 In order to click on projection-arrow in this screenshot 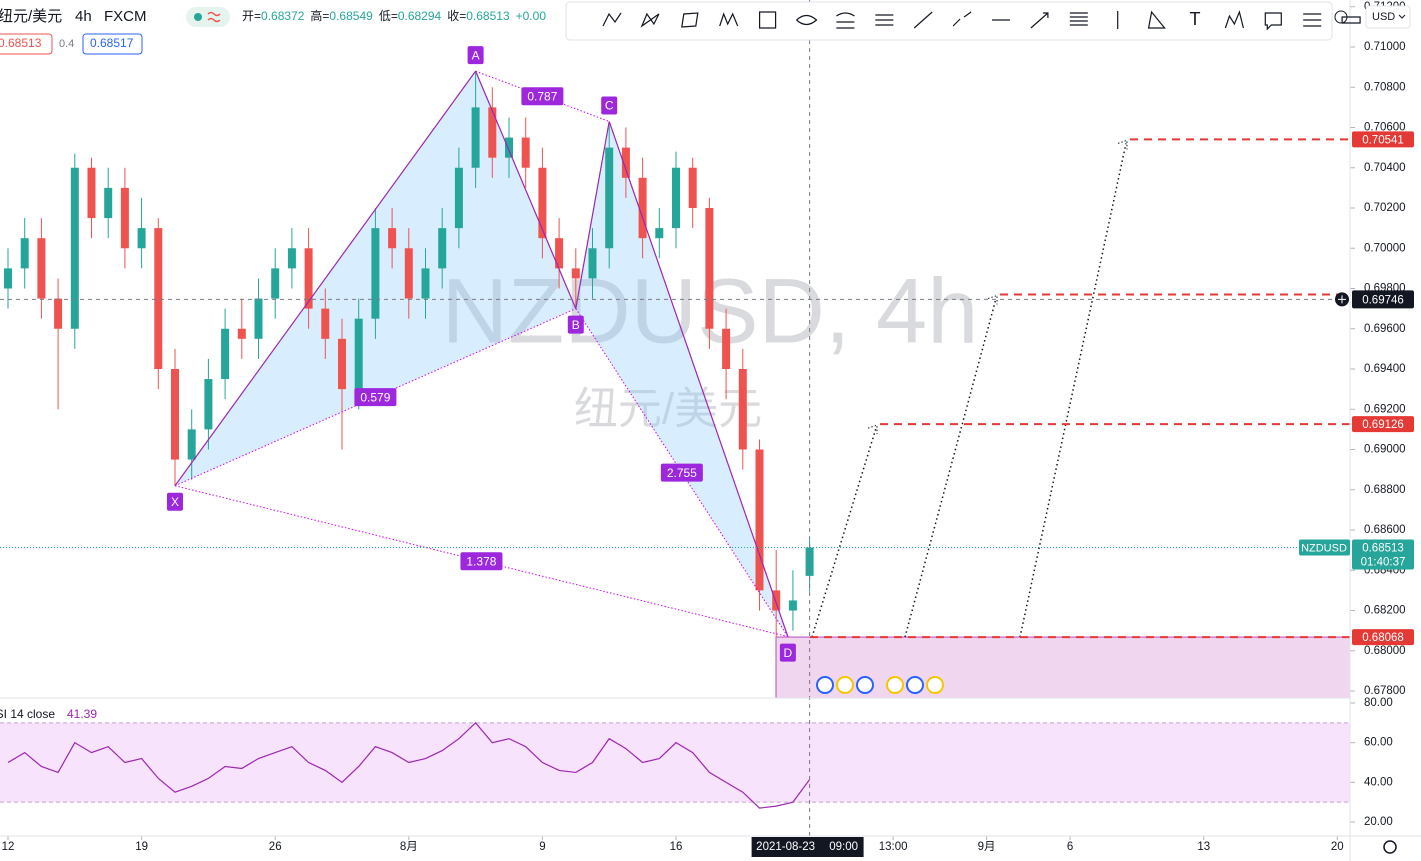, I will do `click(1073, 390)`.